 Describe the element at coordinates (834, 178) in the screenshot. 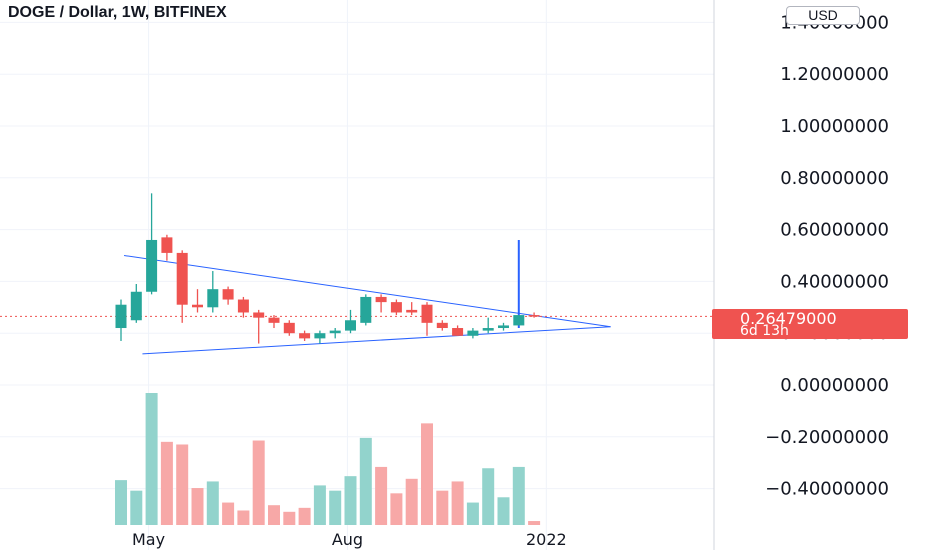

I see `y-tick-label: 0.80000000` at that location.